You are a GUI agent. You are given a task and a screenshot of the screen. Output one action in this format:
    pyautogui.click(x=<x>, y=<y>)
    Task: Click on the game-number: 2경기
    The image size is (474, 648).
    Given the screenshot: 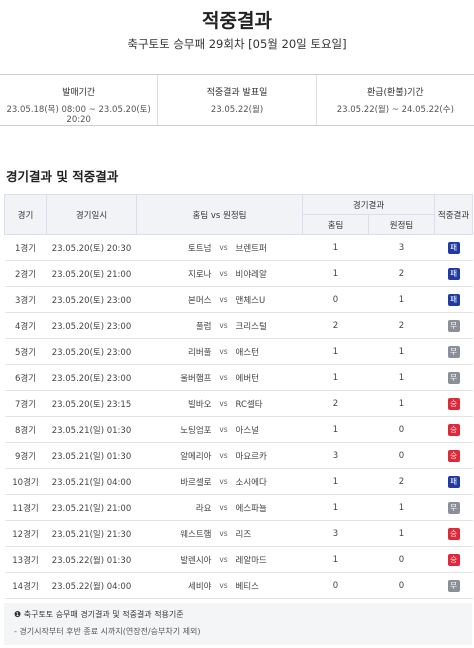 What is the action you would take?
    pyautogui.click(x=25, y=273)
    